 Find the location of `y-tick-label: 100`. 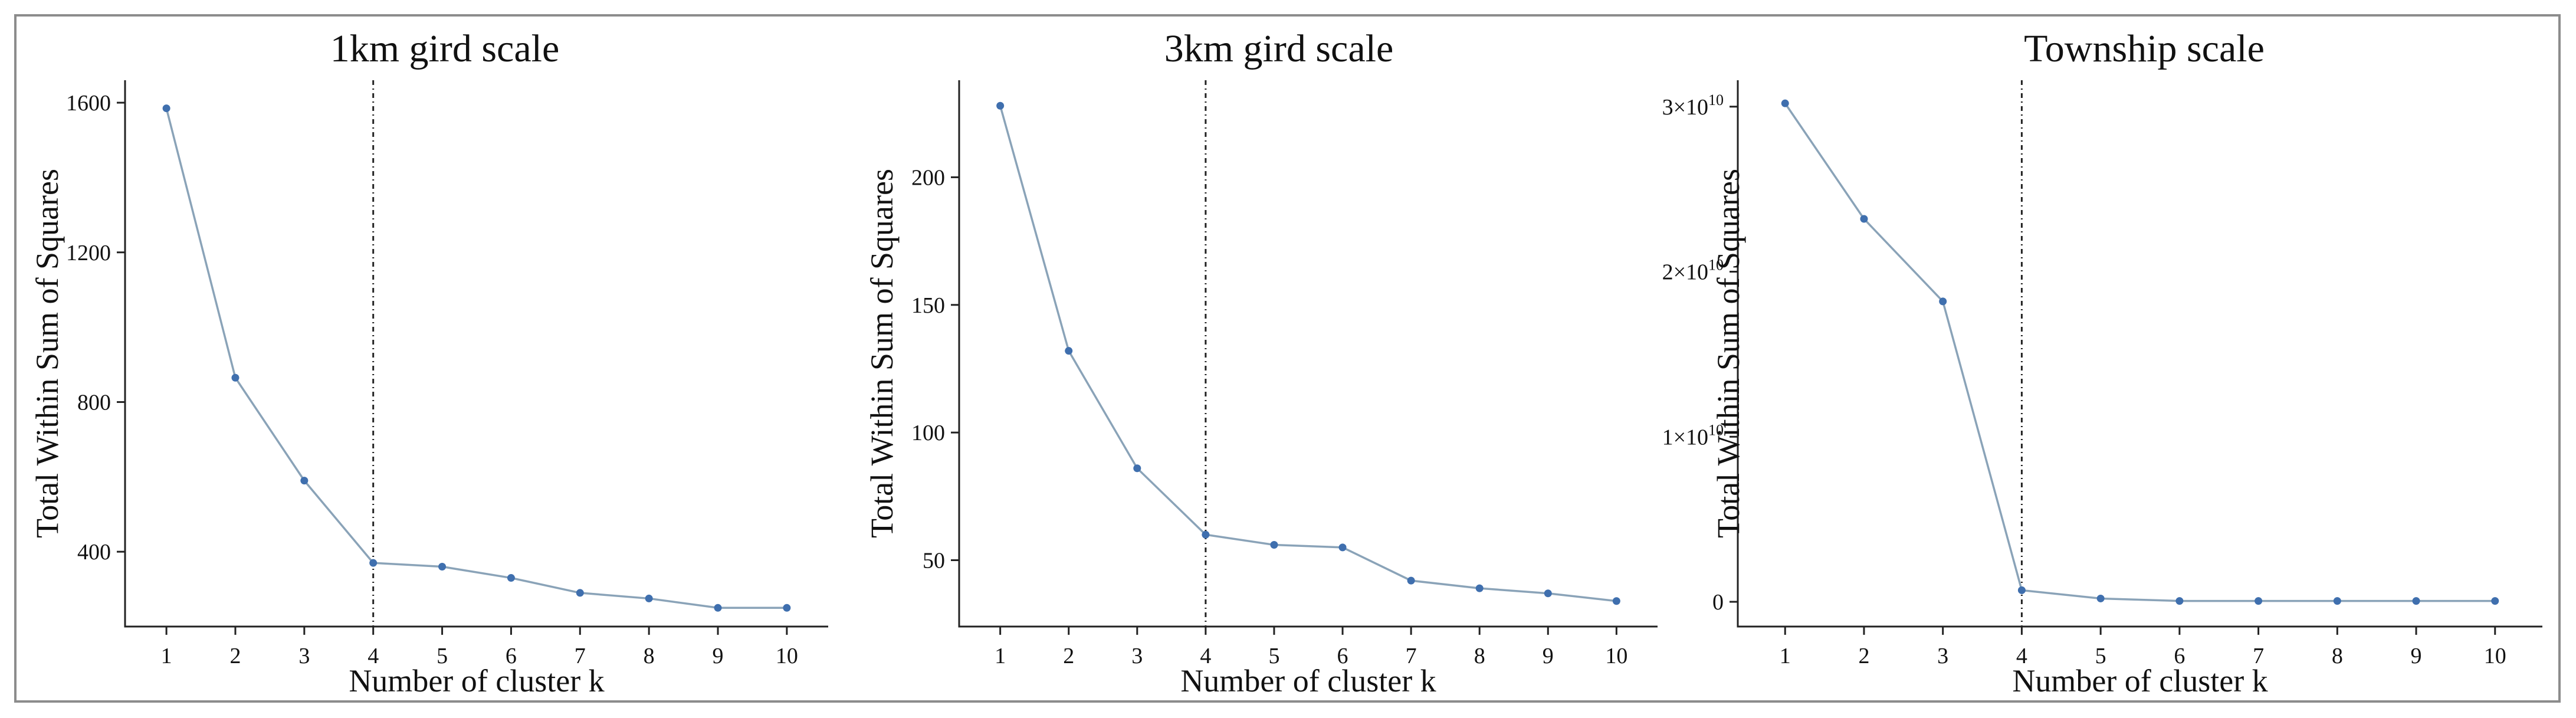

y-tick-label: 100 is located at coordinates (928, 433).